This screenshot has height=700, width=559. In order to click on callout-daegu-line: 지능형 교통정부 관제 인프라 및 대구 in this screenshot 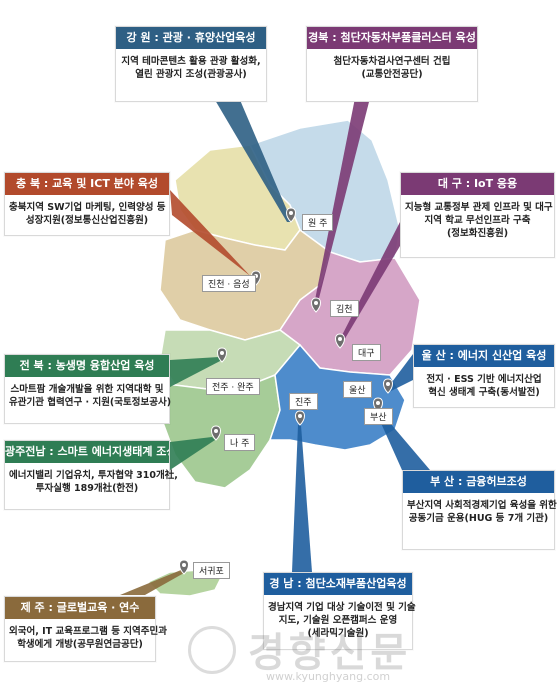, I will do `click(479, 207)`.